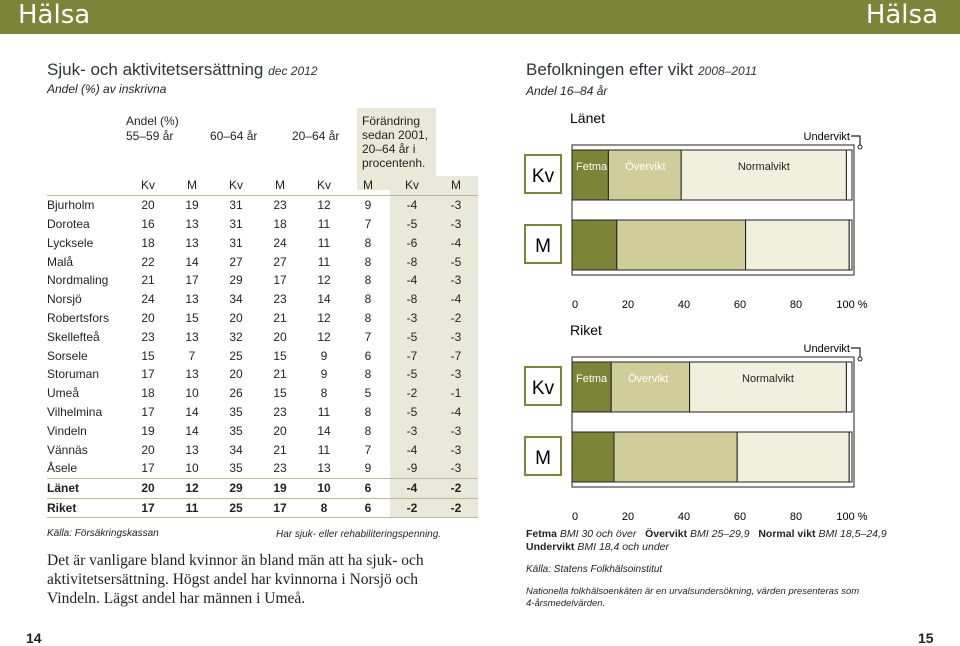 The image size is (960, 646). What do you see at coordinates (73, 374) in the screenshot?
I see `row-name: Storuman` at bounding box center [73, 374].